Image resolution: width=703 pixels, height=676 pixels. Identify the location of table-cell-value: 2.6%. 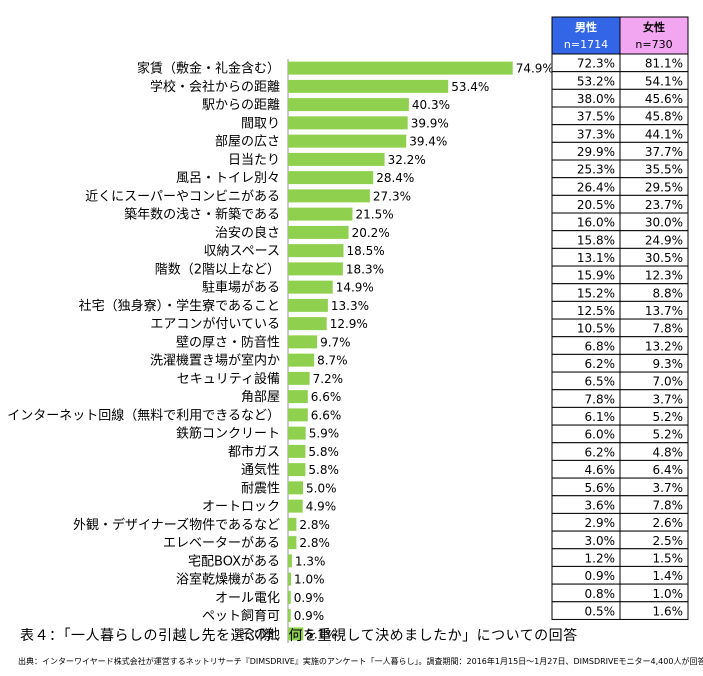
(668, 523).